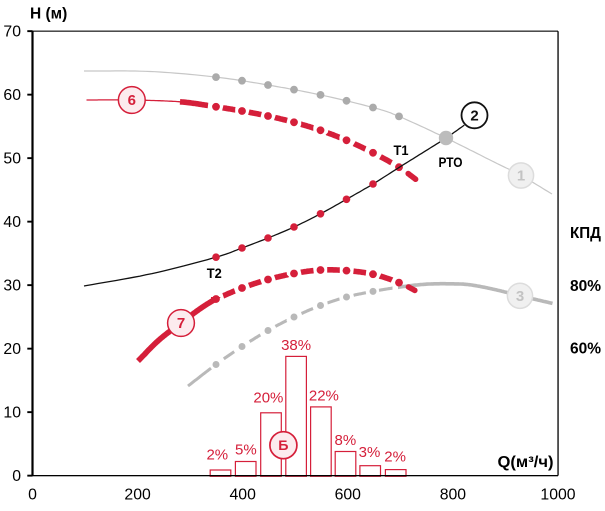 The width and height of the screenshot is (605, 511). I want to click on svg-text: Q(м³/ч), so click(526, 462).